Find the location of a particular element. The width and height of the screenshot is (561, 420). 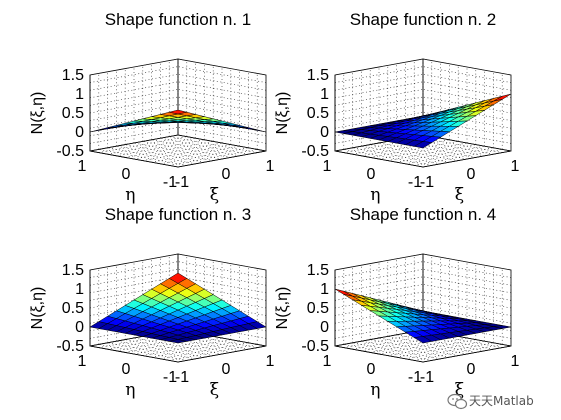

wechat-logo-icon is located at coordinates (457, 401).